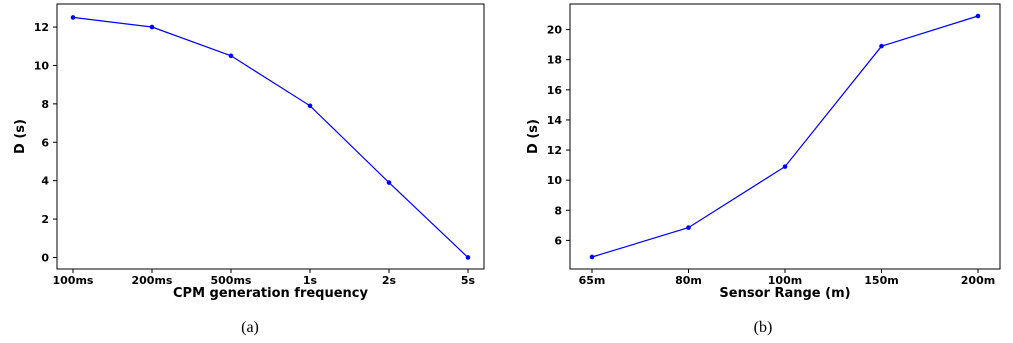  Describe the element at coordinates (592, 280) in the screenshot. I see `x-tick-label: 65m` at that location.